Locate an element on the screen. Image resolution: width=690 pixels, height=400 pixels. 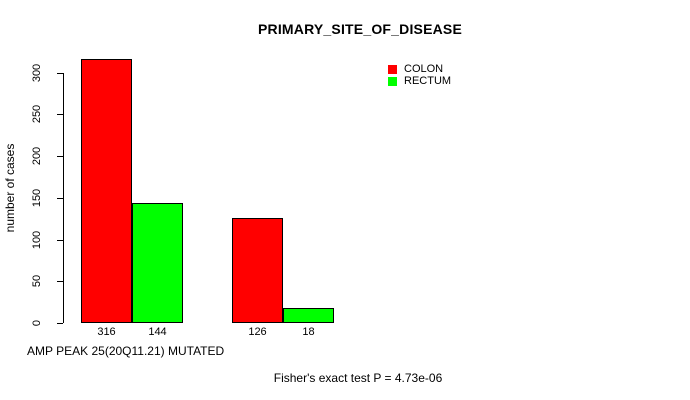
footnote: Fisher's exact test P = 4.73e-06 is located at coordinates (358, 378).